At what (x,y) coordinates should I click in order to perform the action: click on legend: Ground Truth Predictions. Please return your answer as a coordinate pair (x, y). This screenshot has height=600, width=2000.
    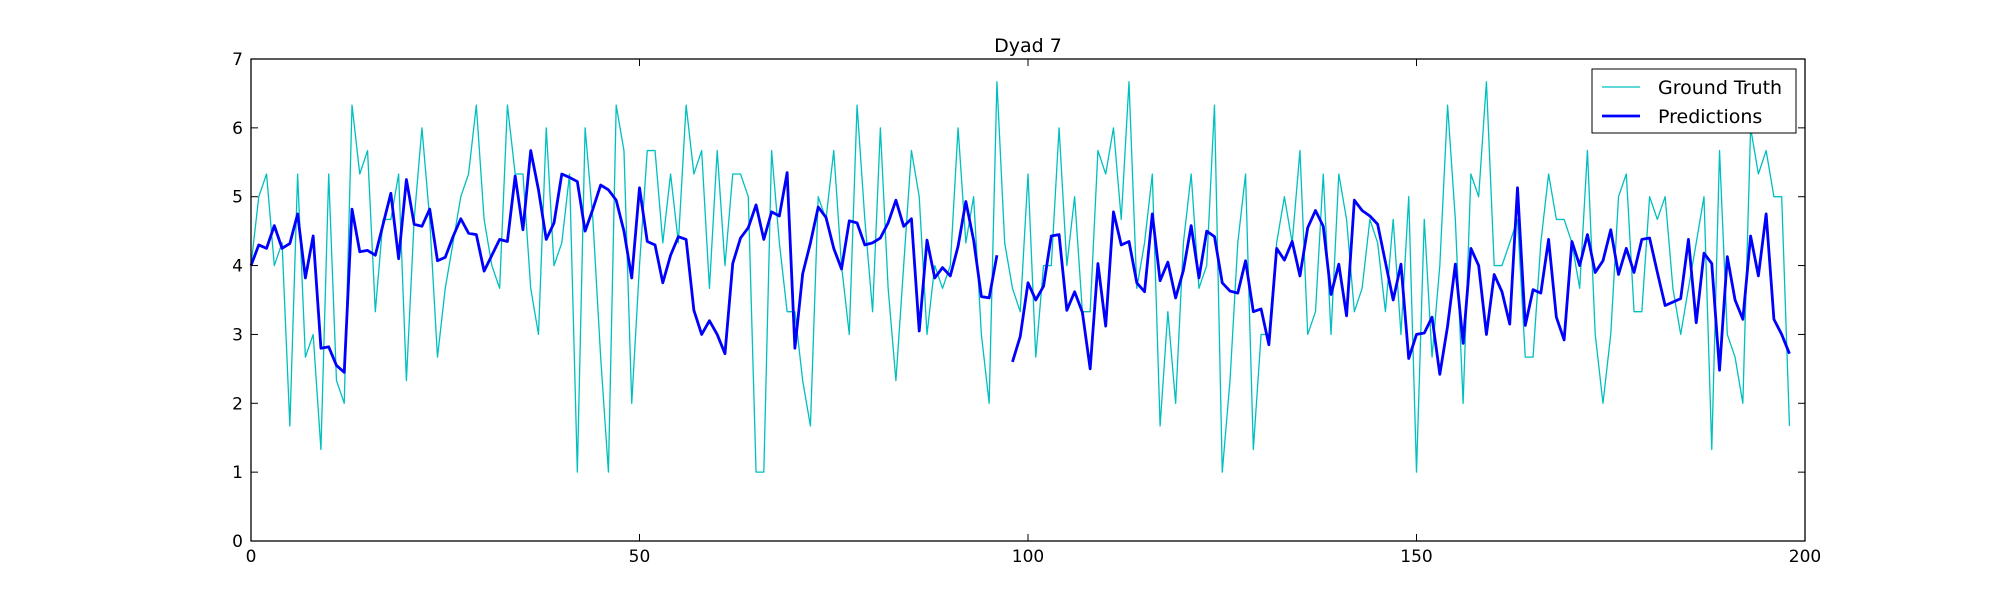
    Looking at the image, I should click on (1694, 101).